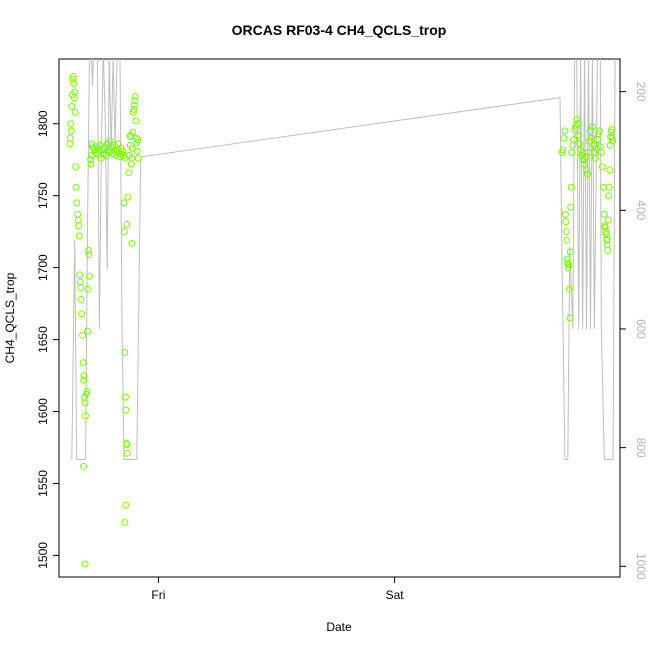  Describe the element at coordinates (395, 595) in the screenshot. I see `x-tick-label: Sat` at that location.